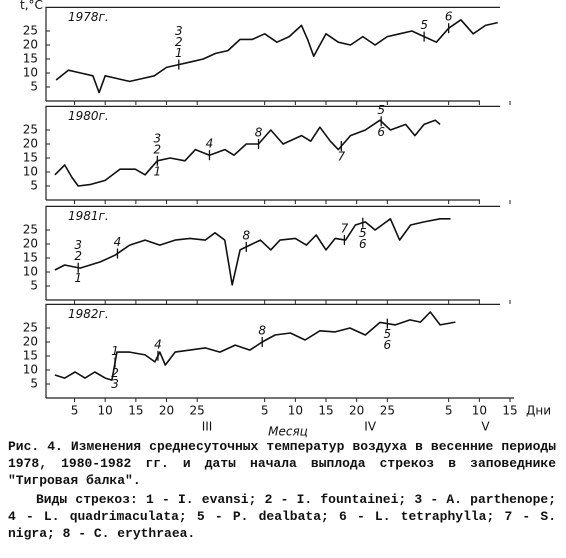  I want to click on month-label: III, so click(207, 427).